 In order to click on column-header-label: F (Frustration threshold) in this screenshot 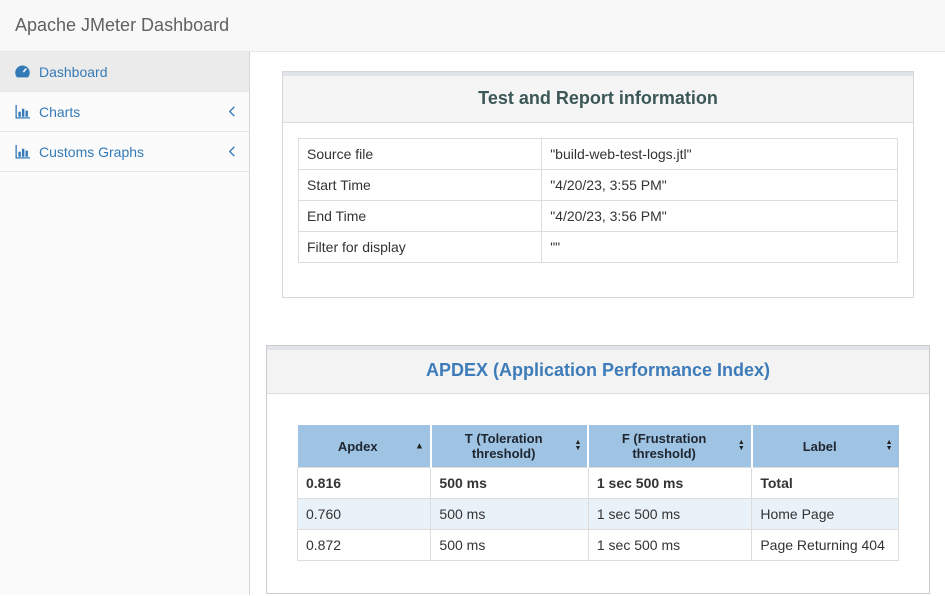, I will do `click(664, 446)`.